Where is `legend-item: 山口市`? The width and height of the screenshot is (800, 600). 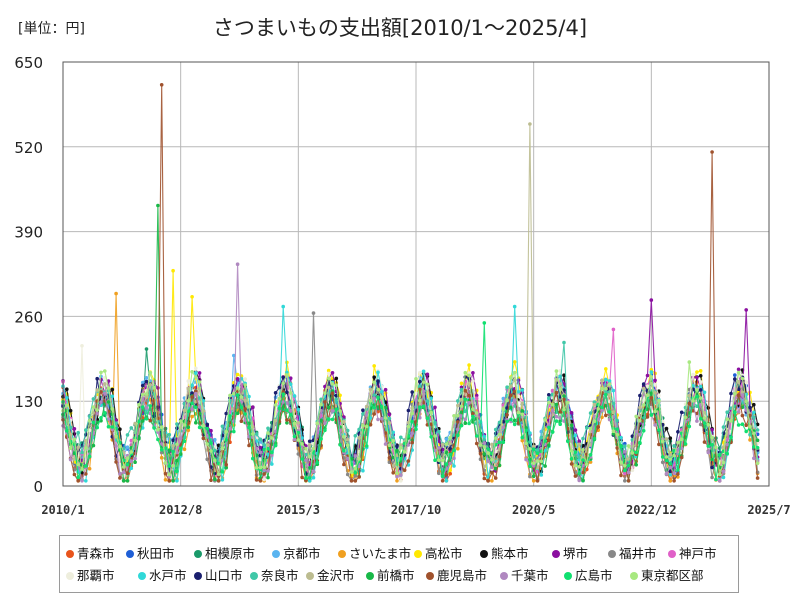 legend-item: 山口市 is located at coordinates (218, 574).